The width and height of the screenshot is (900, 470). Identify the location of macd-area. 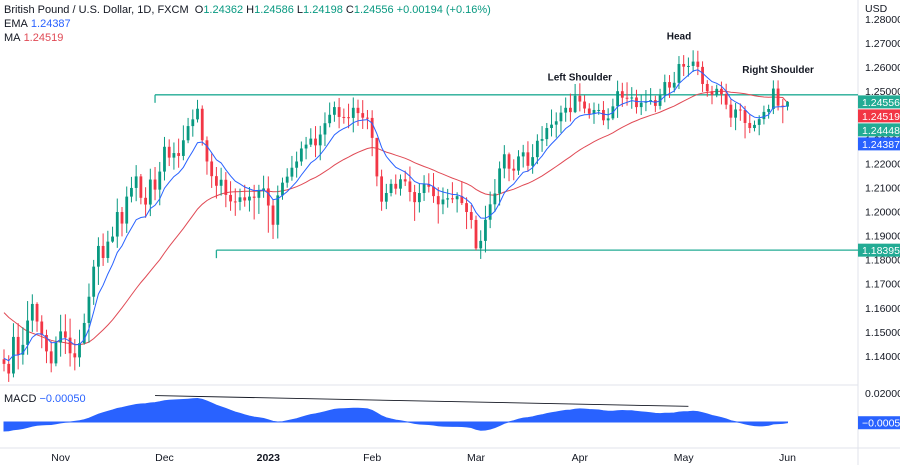
(396, 414).